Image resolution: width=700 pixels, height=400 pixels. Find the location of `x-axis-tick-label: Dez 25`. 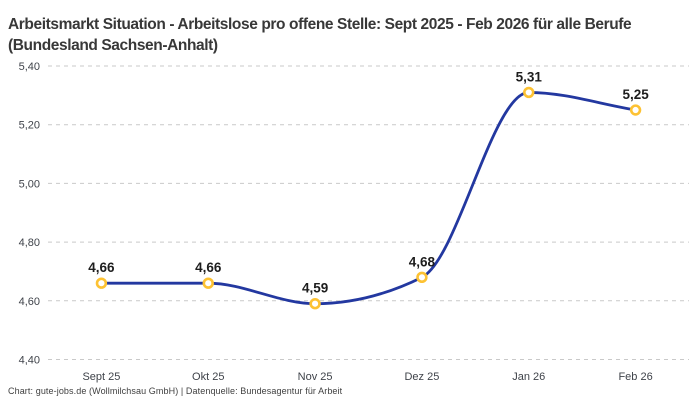

x-axis-tick-label: Dez 25 is located at coordinates (421, 377).